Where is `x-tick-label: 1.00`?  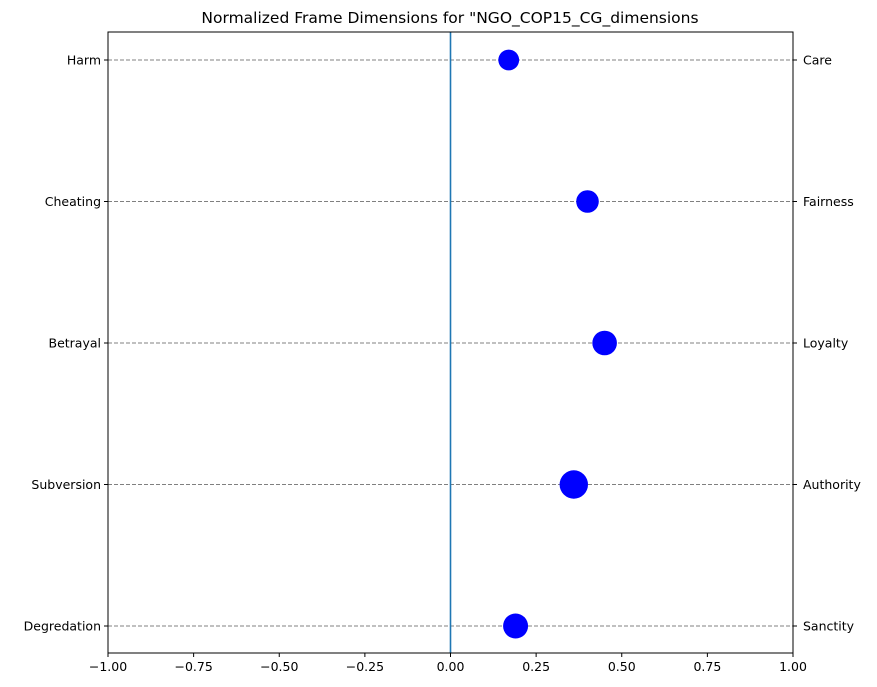 x-tick-label: 1.00 is located at coordinates (793, 666).